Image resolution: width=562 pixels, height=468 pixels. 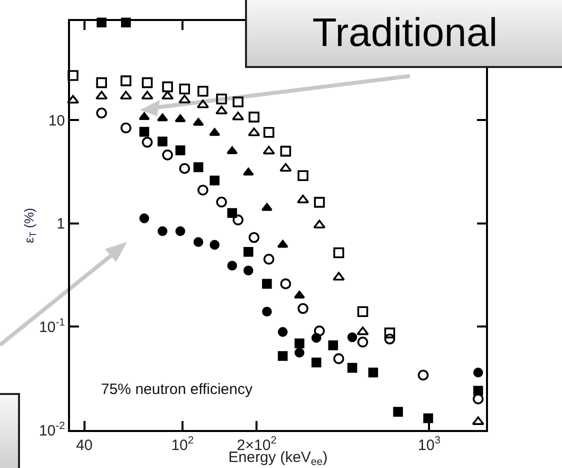 What do you see at coordinates (60, 224) in the screenshot?
I see `y-tick-label: 1` at bounding box center [60, 224].